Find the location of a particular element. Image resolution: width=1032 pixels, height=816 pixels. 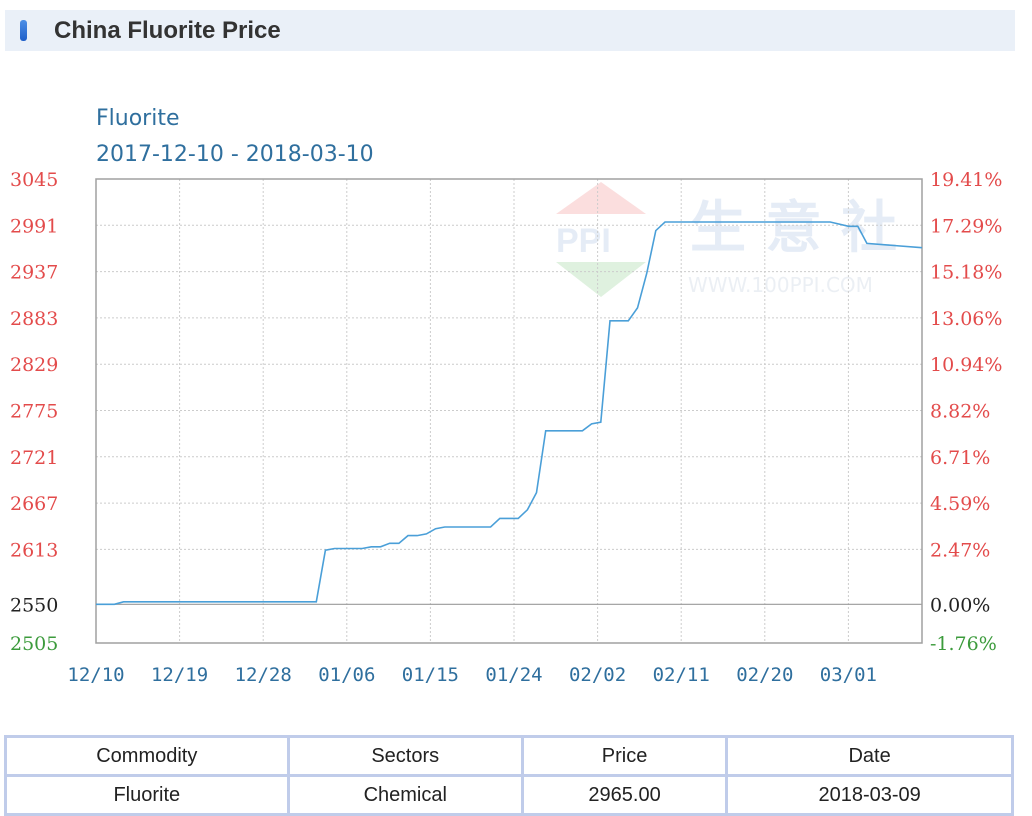

page-header: China Fluorite Price is located at coordinates (510, 30).